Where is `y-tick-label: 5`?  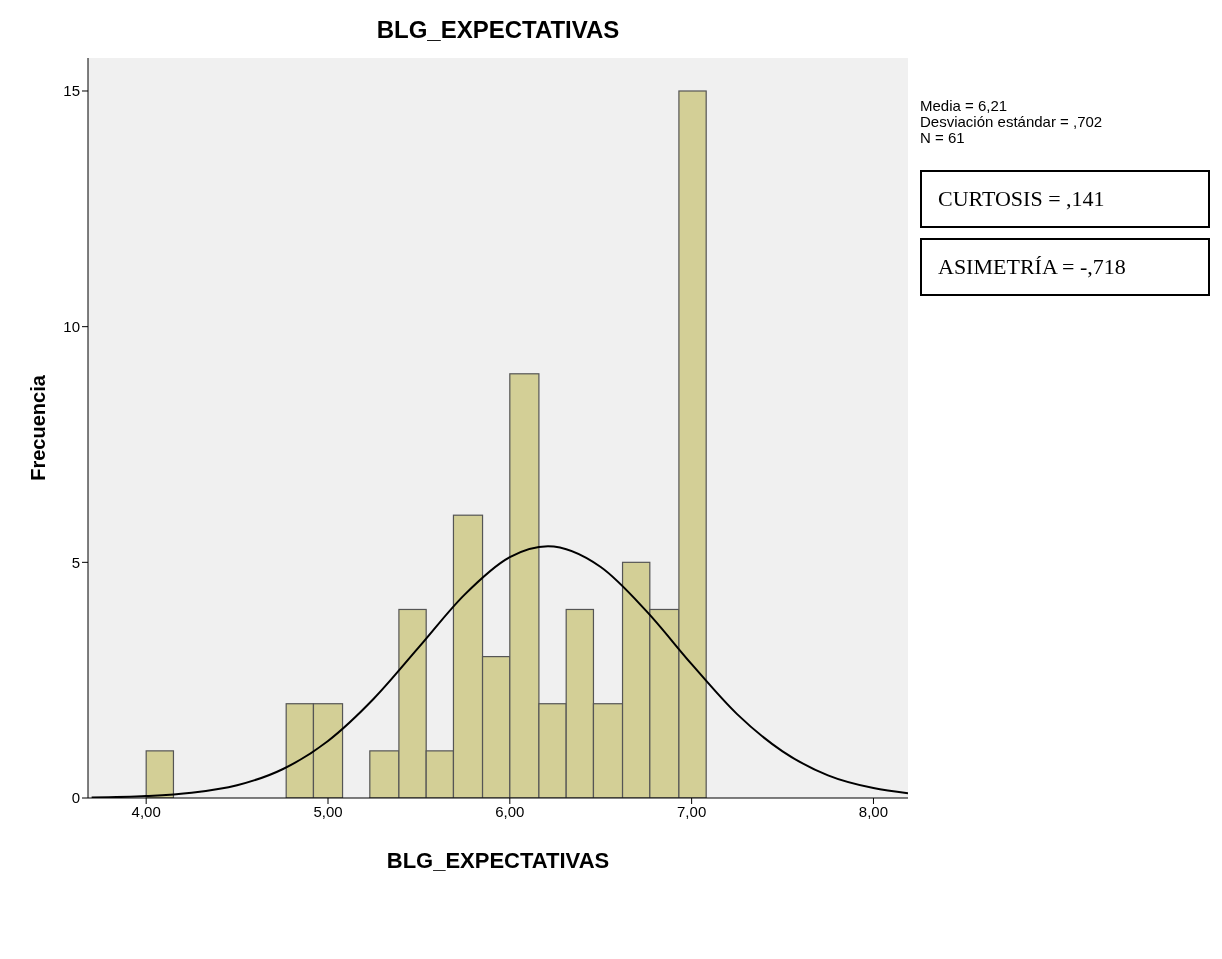 y-tick-label: 5 is located at coordinates (75, 562).